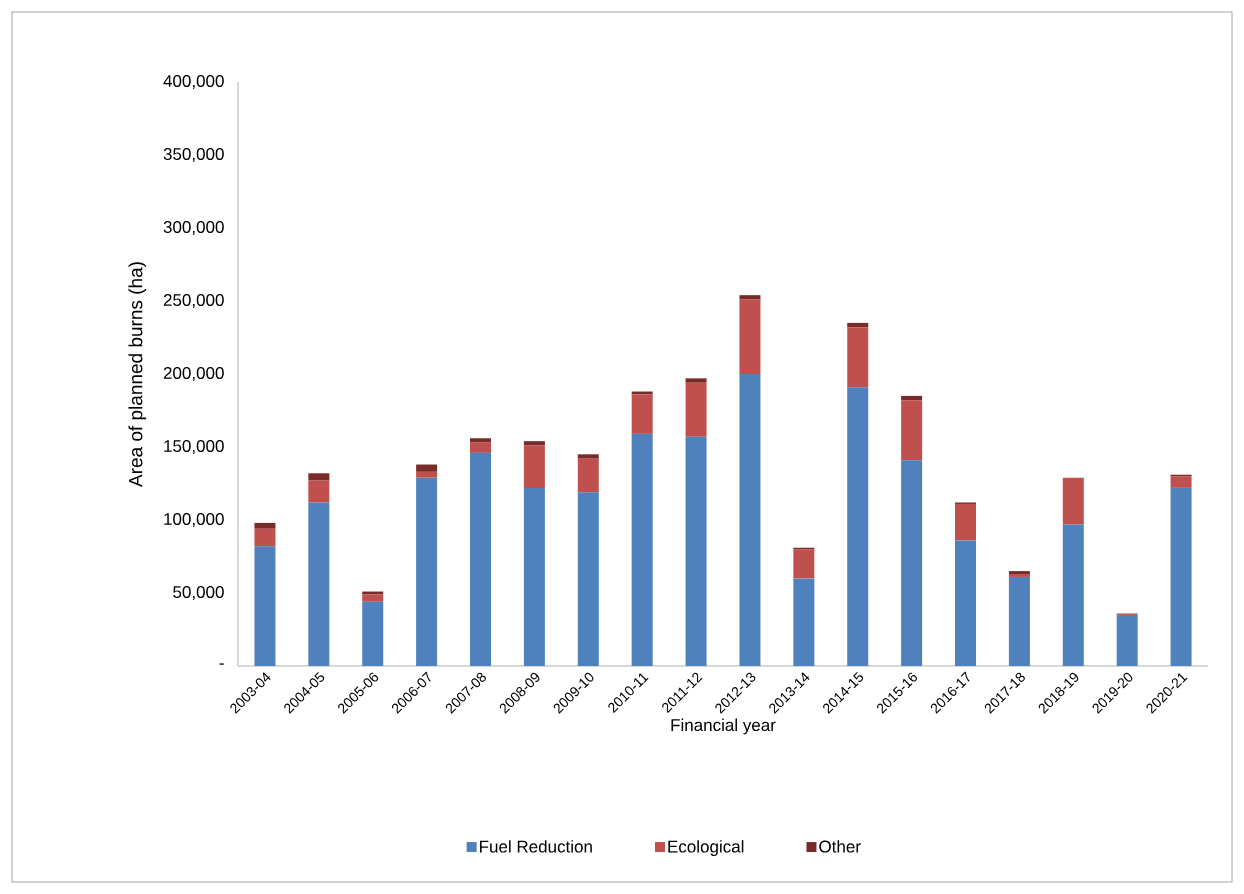 The width and height of the screenshot is (1244, 894). What do you see at coordinates (193, 82) in the screenshot?
I see `y-tick-label: 400,000` at bounding box center [193, 82].